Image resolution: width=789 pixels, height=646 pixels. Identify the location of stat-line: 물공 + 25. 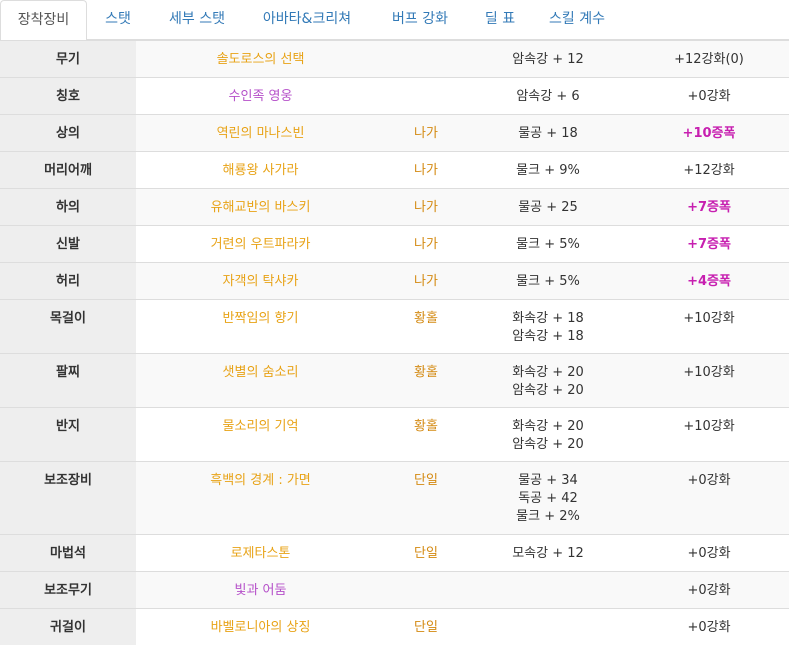
(548, 207).